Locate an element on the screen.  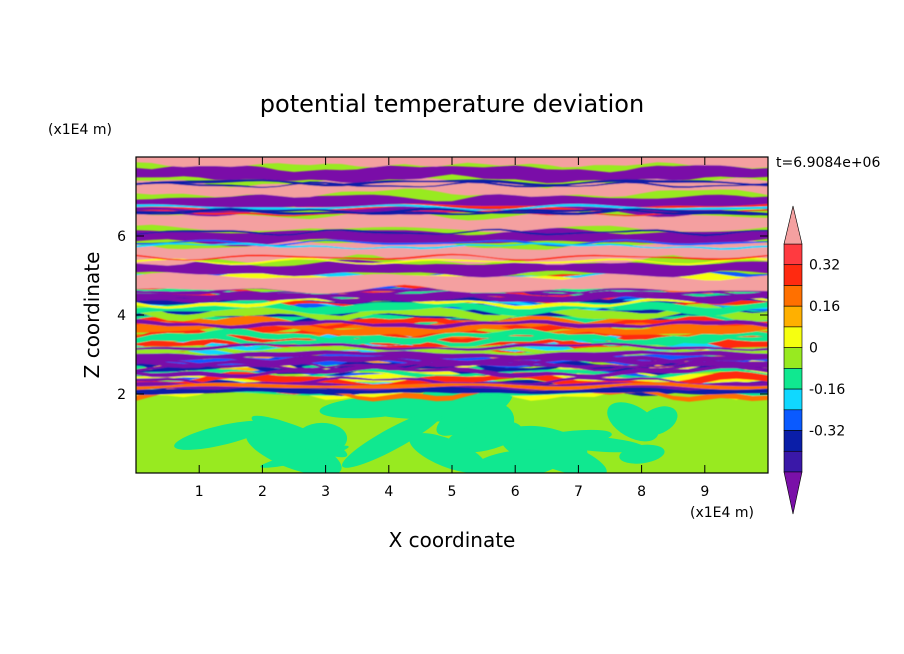
x-axis-label: X coordinate is located at coordinates (452, 540).